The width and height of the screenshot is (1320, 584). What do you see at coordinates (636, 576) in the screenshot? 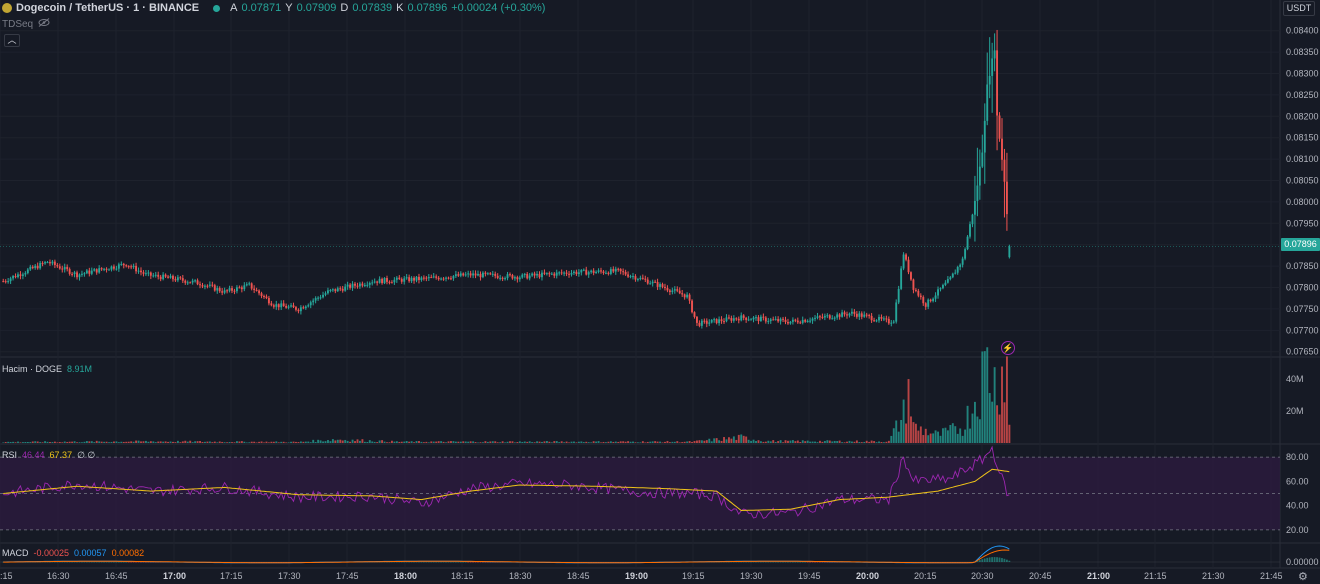
I see `time-tick-label: 19:00` at bounding box center [636, 576].